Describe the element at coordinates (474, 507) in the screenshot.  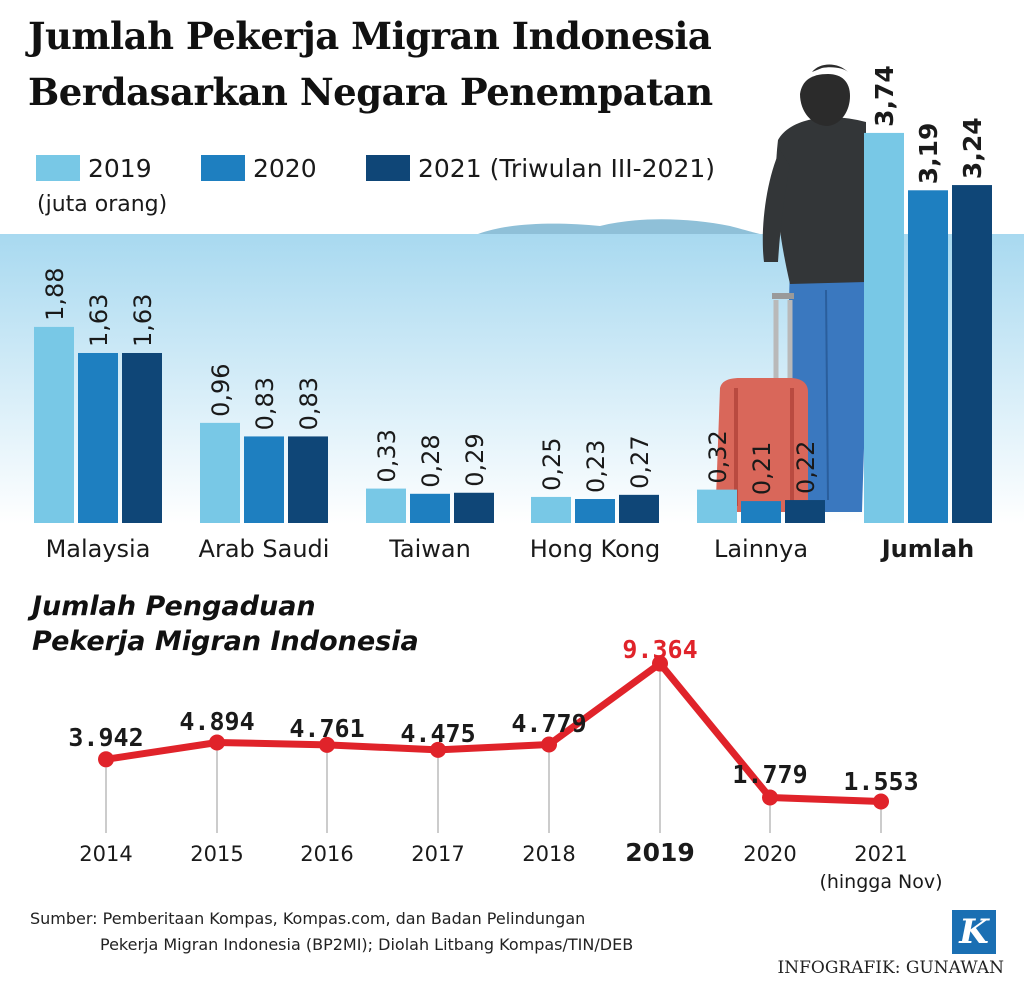
I see `bar-taiwan-2021` at that location.